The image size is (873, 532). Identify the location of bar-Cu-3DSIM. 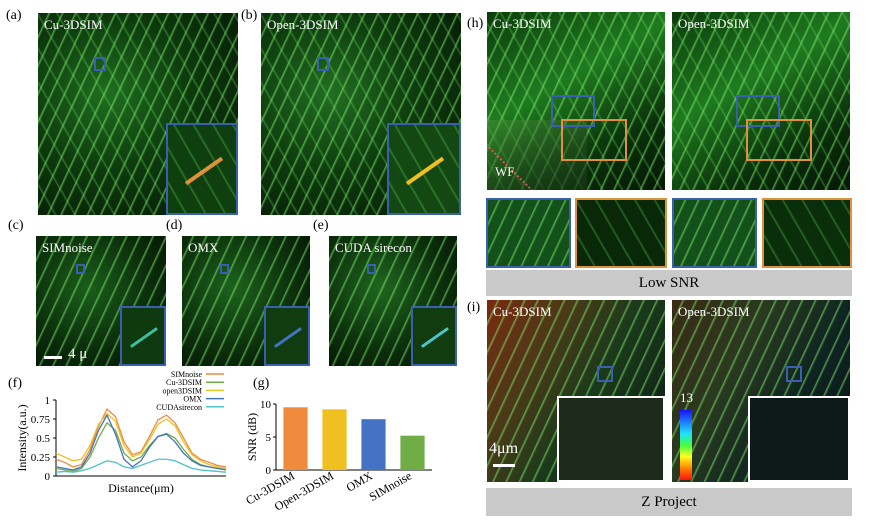
(295, 438).